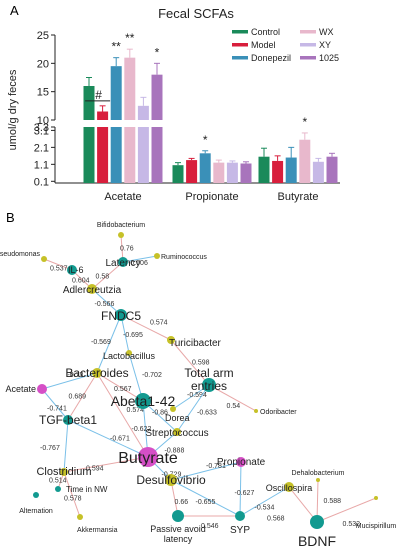 The width and height of the screenshot is (402, 550). I want to click on y-tick-label: 3.3, so click(41, 128).